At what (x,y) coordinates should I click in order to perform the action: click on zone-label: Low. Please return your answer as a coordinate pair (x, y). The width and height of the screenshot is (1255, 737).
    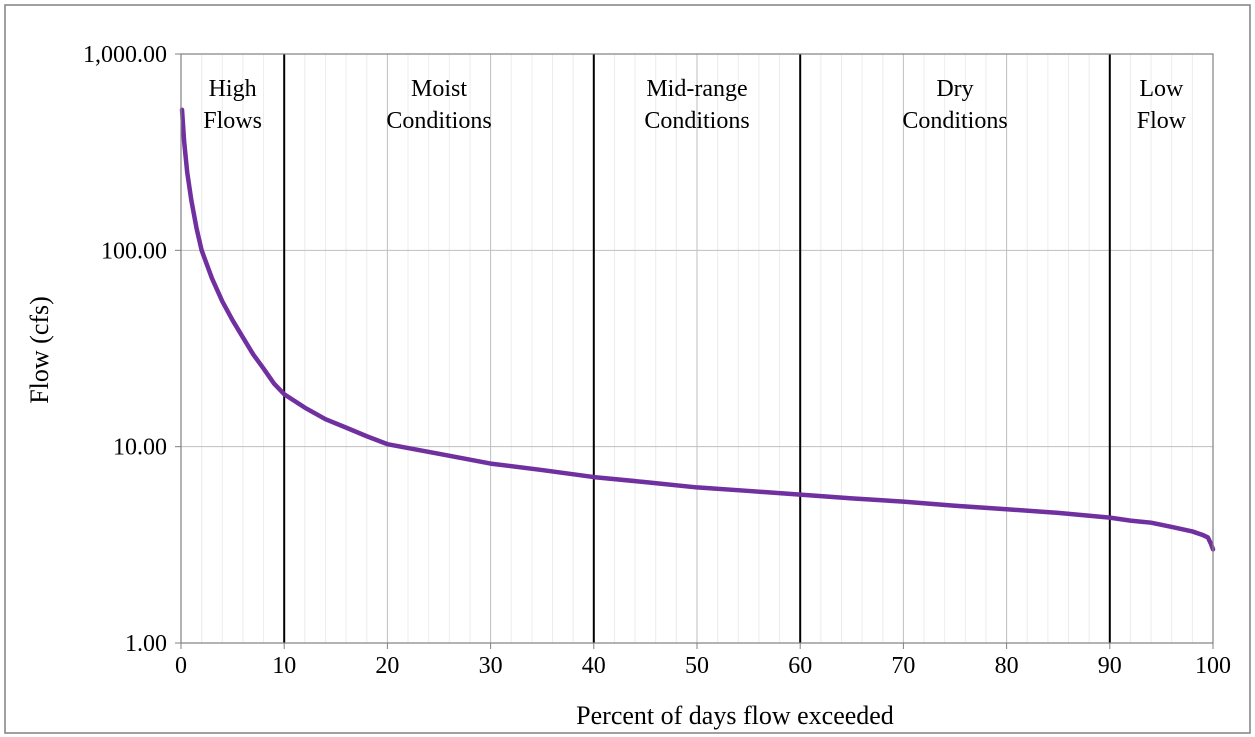
    Looking at the image, I should click on (1161, 89).